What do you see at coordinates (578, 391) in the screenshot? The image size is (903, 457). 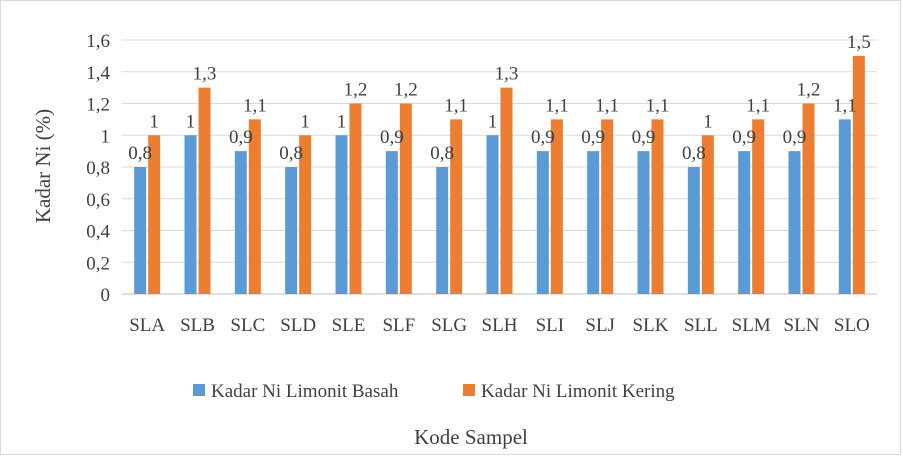 I see `legend-label-kering: Kadar Ni Limonit Kering` at bounding box center [578, 391].